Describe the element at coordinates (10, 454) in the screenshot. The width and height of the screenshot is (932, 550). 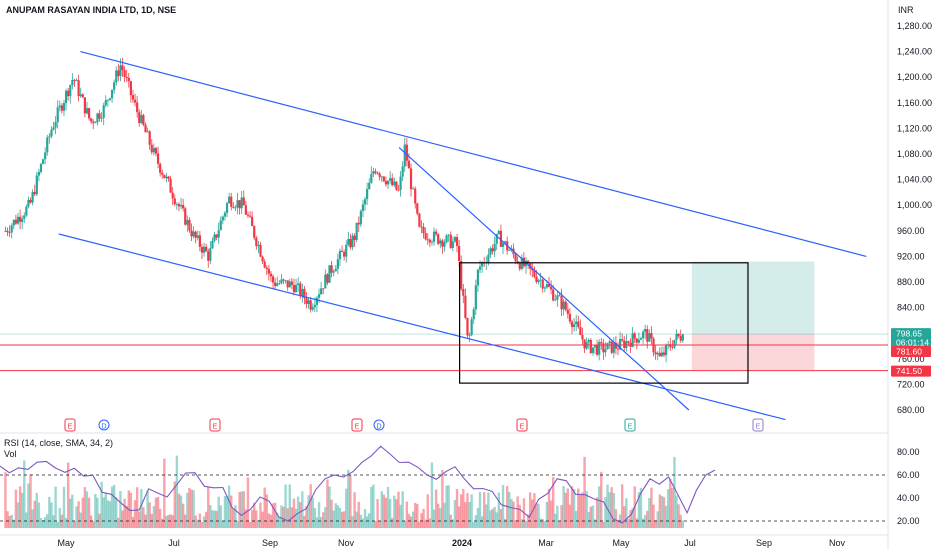
I see `volume-label: Vol` at that location.